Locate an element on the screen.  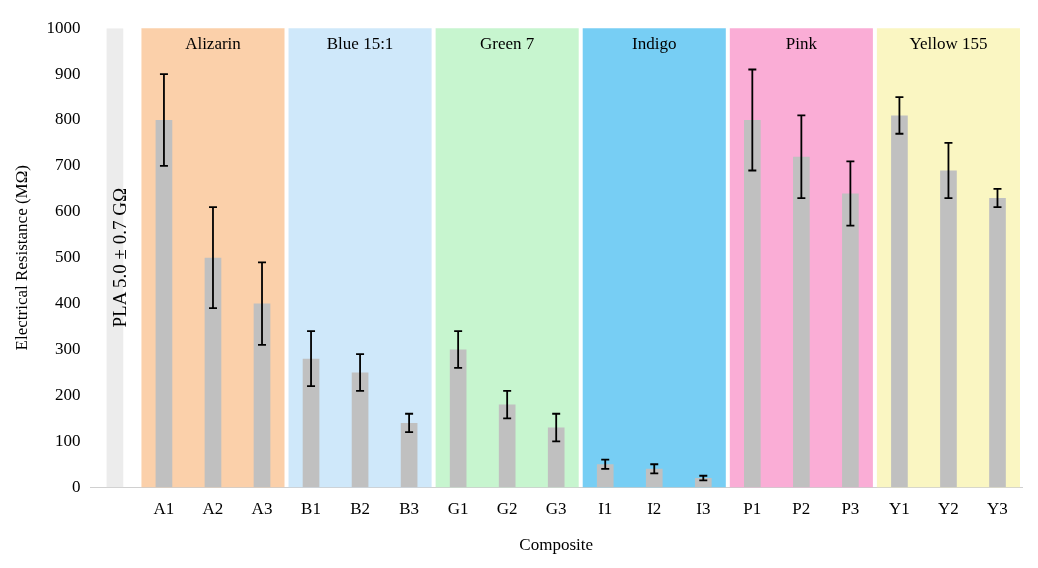
x-tick-label: P3 is located at coordinates (850, 508).